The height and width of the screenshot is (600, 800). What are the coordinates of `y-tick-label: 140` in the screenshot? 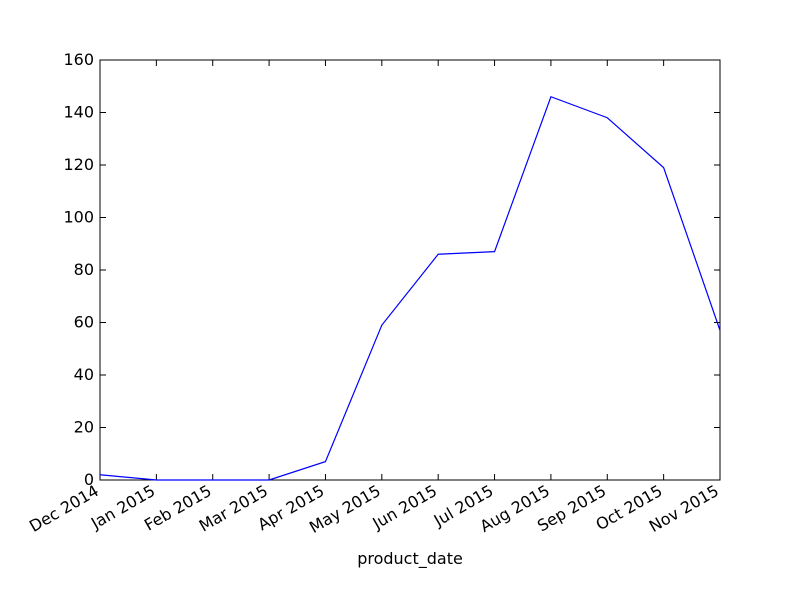 It's located at (78, 112).